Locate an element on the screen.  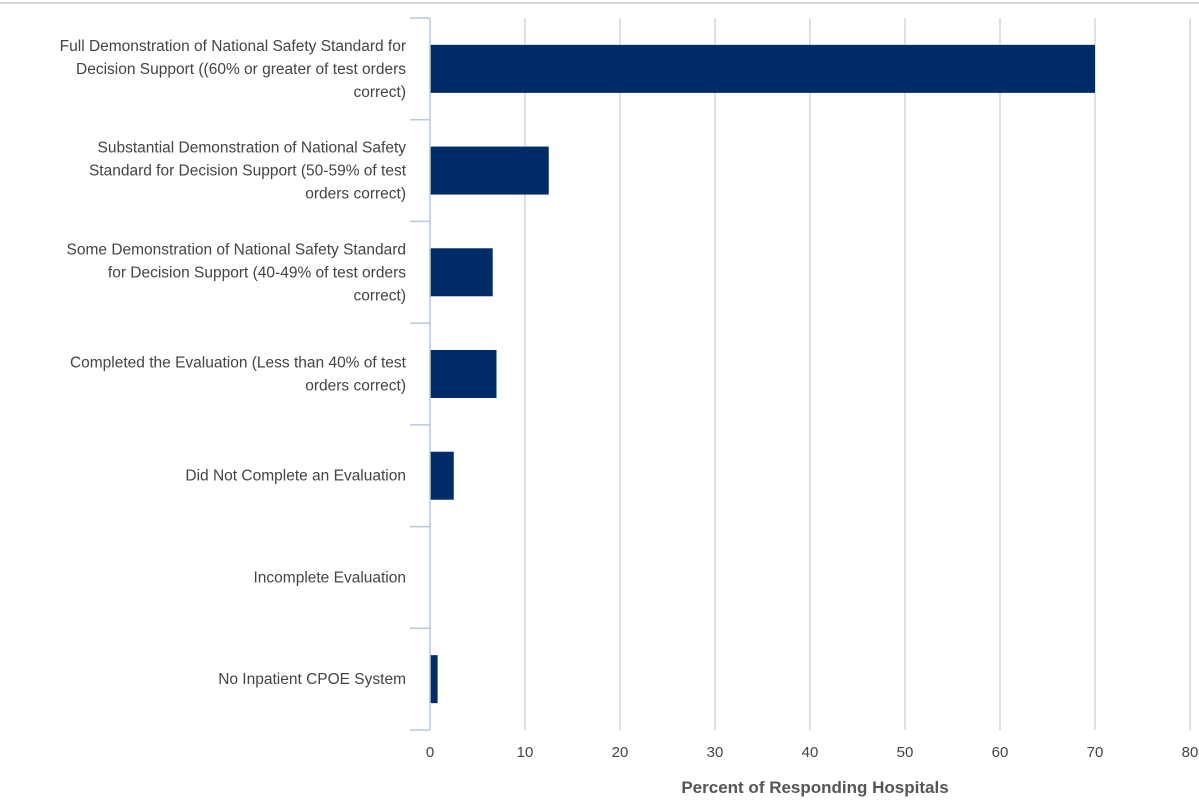
x-tick-label: 30 is located at coordinates (715, 752).